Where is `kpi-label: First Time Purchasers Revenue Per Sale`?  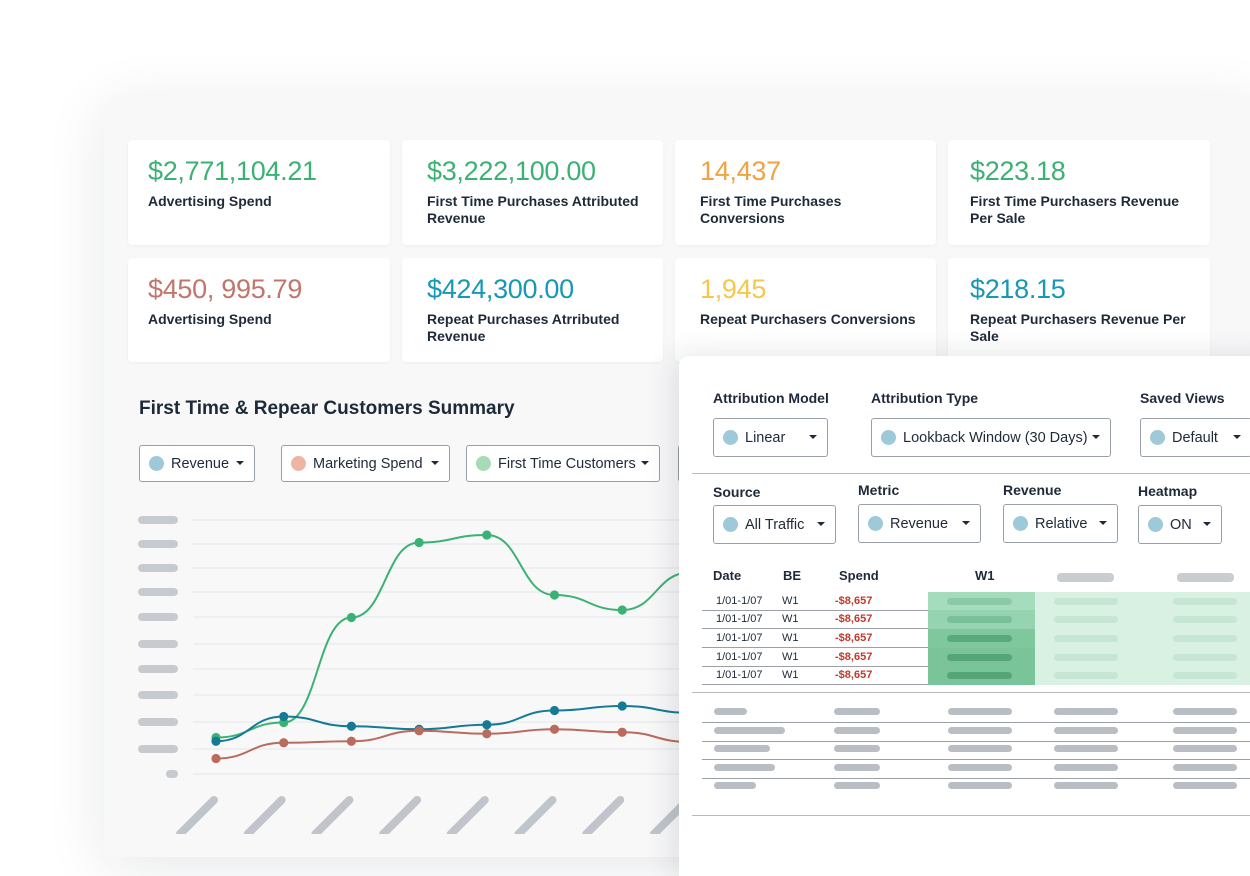 kpi-label: First Time Purchasers Revenue Per Sale is located at coordinates (1075, 209).